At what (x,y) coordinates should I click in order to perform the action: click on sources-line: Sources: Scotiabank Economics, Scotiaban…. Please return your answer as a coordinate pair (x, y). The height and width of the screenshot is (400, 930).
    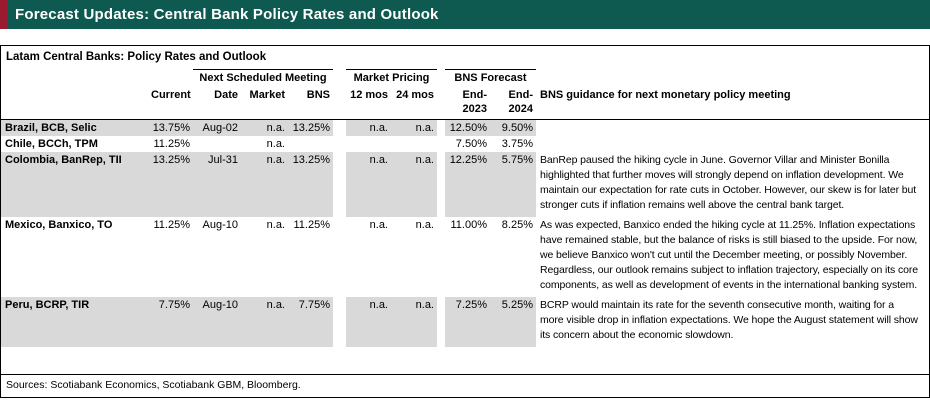
    Looking at the image, I should click on (465, 385).